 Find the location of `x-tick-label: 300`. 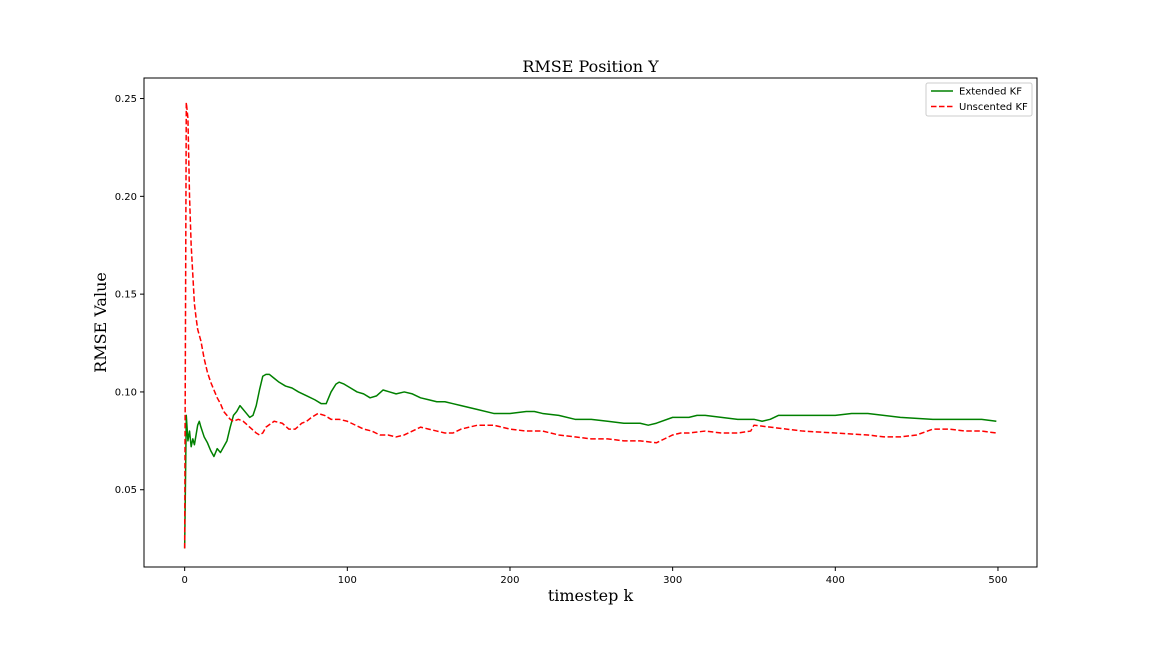

x-tick-label: 300 is located at coordinates (672, 580).